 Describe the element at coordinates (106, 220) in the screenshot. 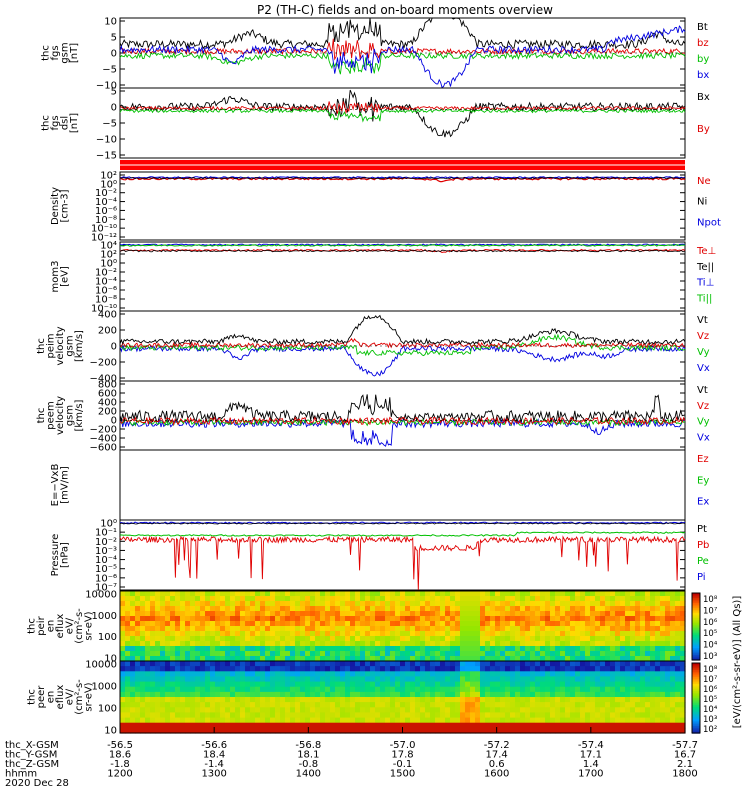

I see `ytick-label: 10⁻⁸` at that location.